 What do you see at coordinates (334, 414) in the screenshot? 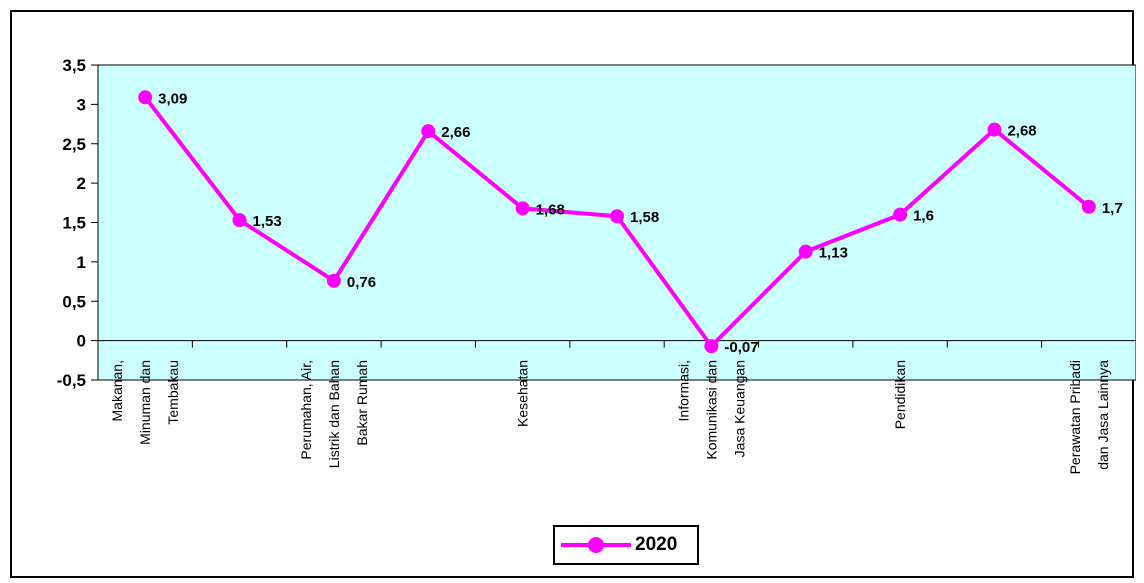
I see `x-tick-label: Listrik dan Bahan` at bounding box center [334, 414].